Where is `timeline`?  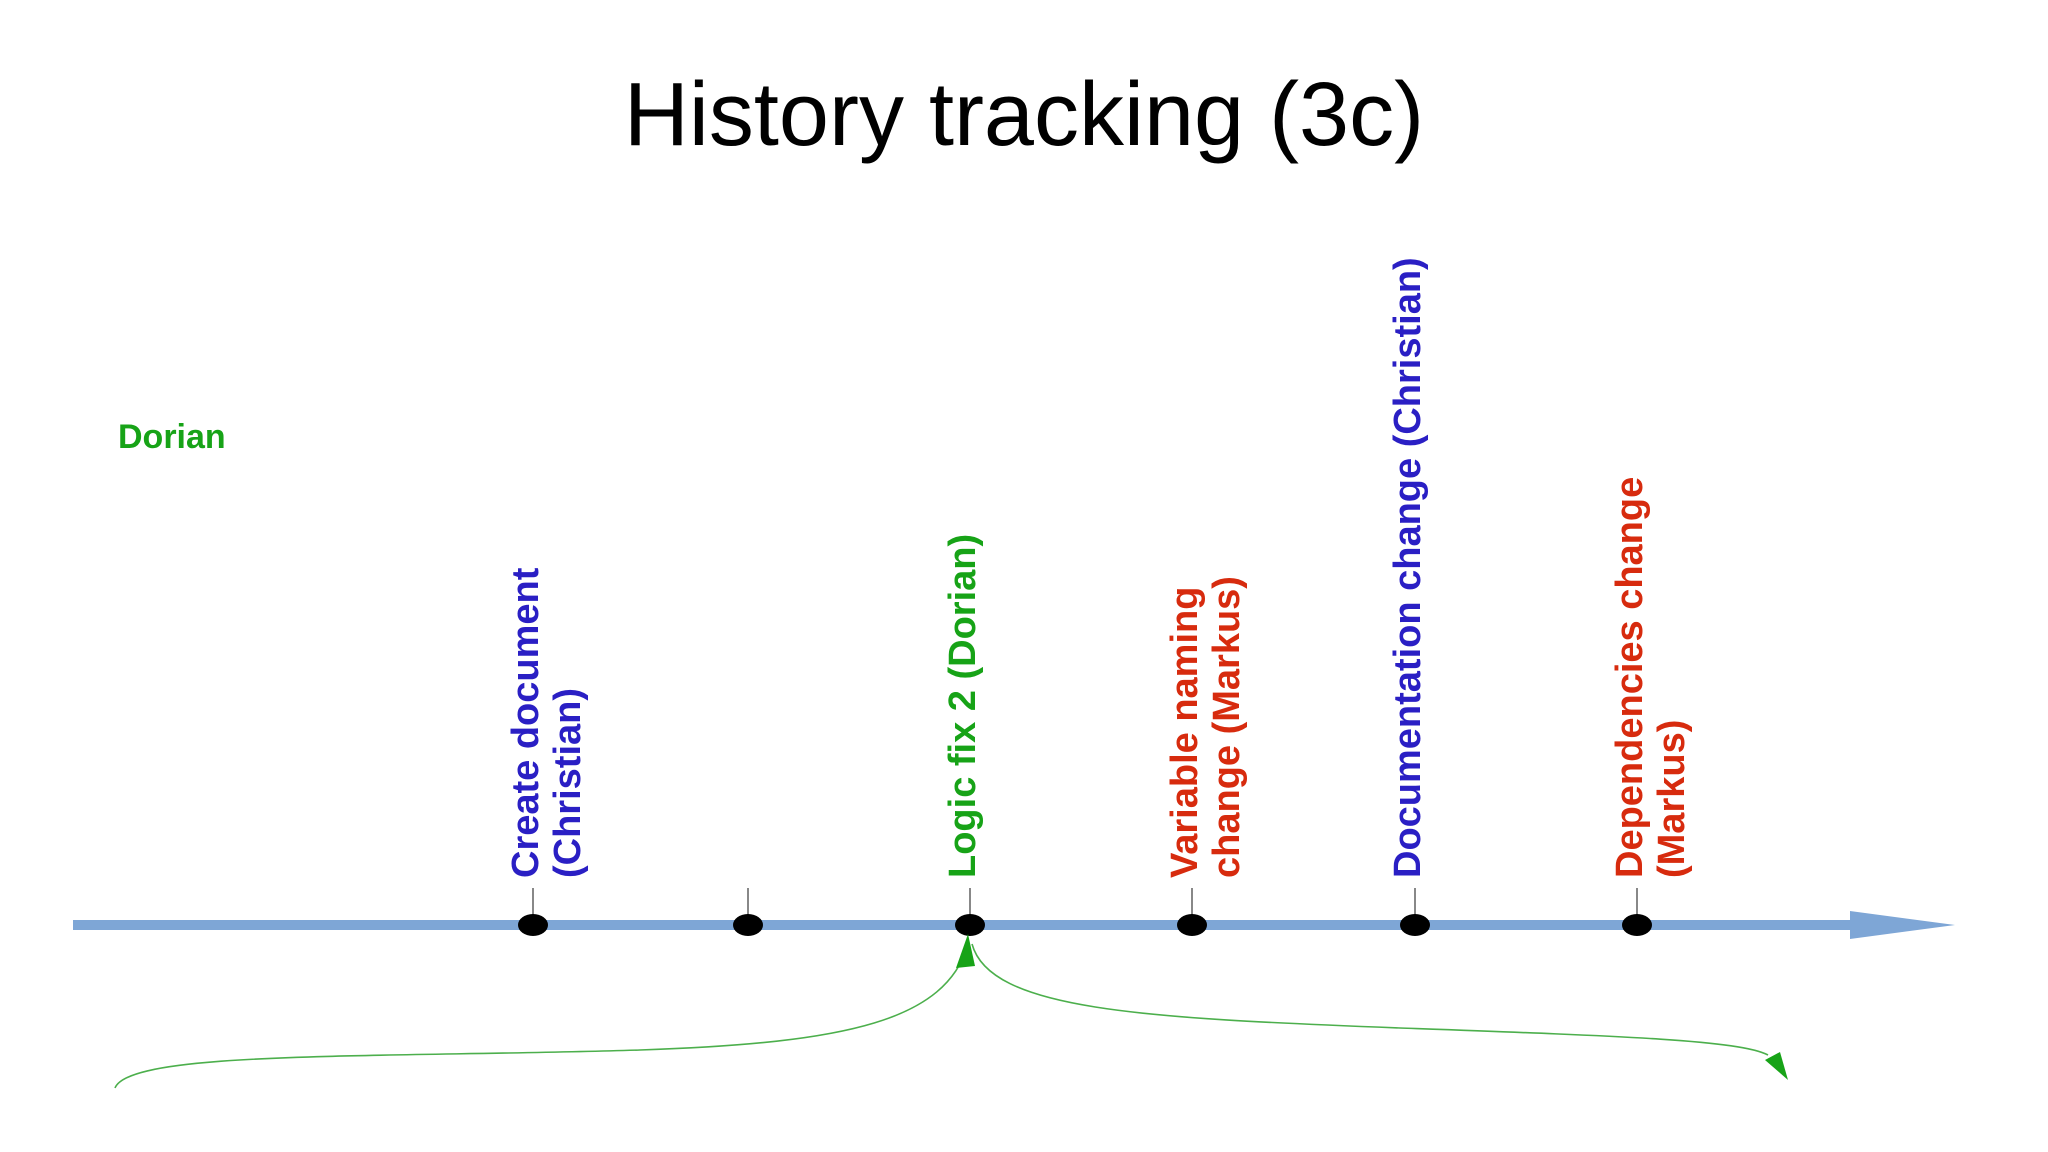
timeline is located at coordinates (1014, 925).